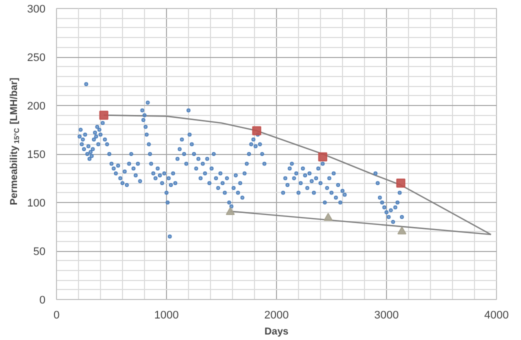 The height and width of the screenshot is (340, 521). Describe the element at coordinates (42, 300) in the screenshot. I see `y-tick-label: 0` at that location.